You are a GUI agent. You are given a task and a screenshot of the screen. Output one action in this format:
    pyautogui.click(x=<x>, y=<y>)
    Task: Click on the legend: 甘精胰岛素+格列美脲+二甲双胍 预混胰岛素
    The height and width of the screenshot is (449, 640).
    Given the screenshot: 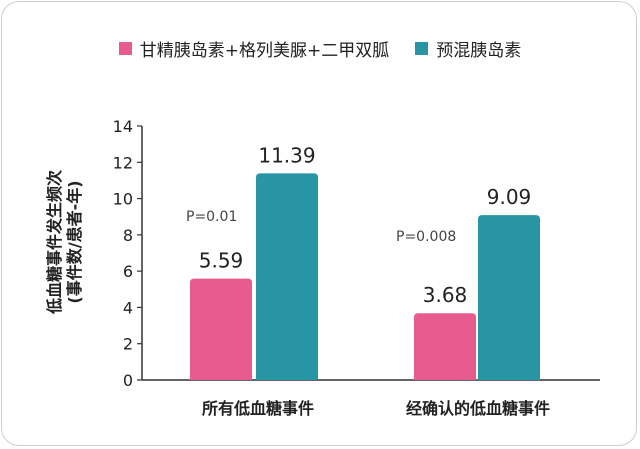 What is the action you would take?
    pyautogui.click(x=320, y=48)
    